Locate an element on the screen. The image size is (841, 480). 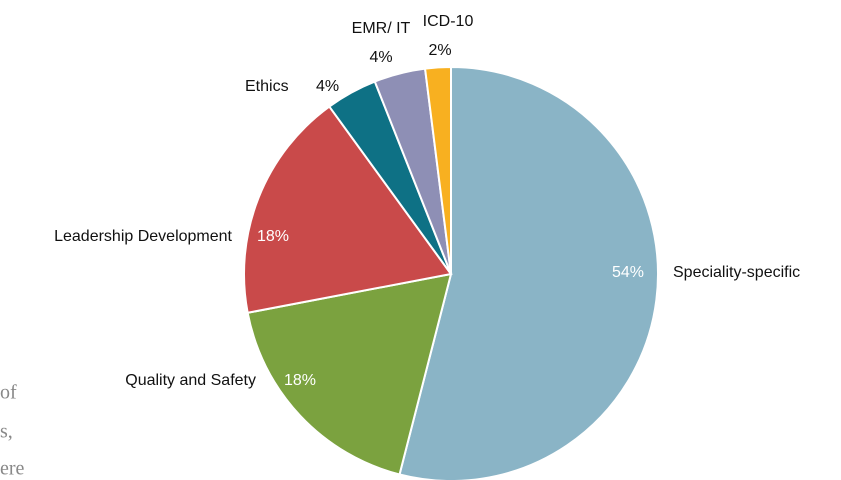
slice-label: Quality and Safety is located at coordinates (190, 380).